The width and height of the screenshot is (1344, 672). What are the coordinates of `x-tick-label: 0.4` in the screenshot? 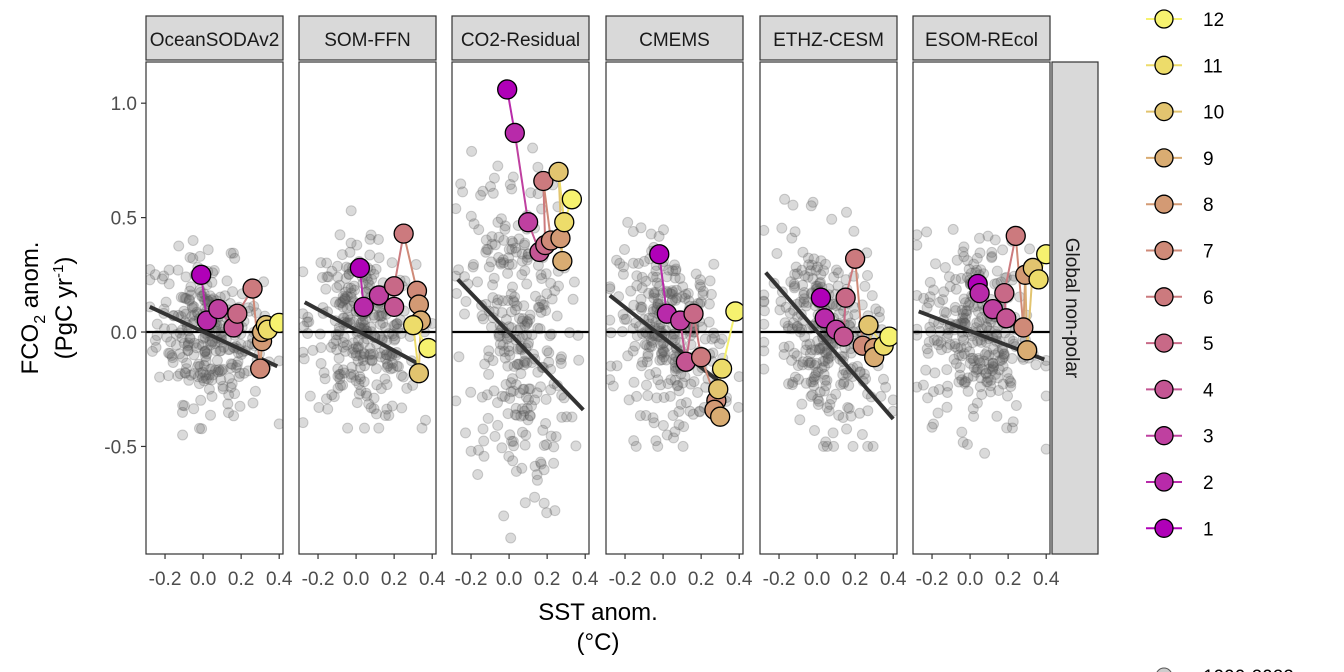 It's located at (739, 579).